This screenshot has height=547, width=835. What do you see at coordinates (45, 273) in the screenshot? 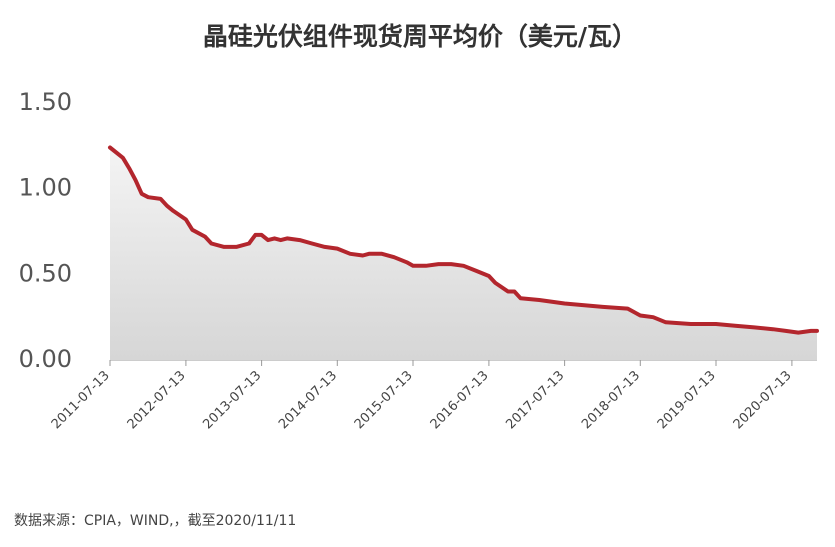
I see `y-tick-label: 0.50` at bounding box center [45, 273].